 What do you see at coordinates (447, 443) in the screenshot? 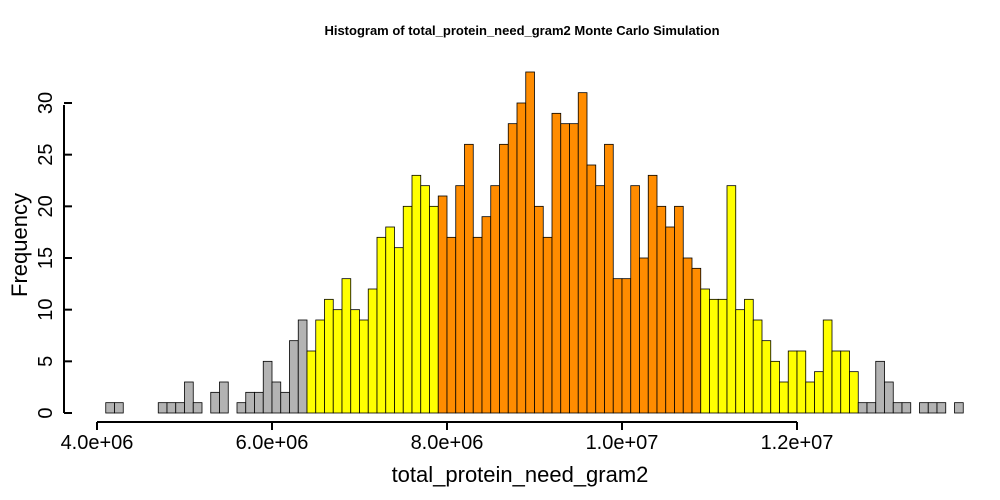
I see `x-tick-label: 8.0e+06` at bounding box center [447, 443].